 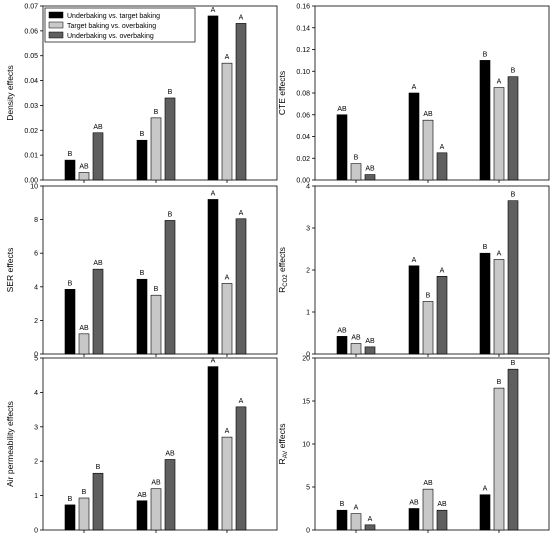 What do you see at coordinates (36, 359) in the screenshot?
I see `y-tick-label: 5` at bounding box center [36, 359].